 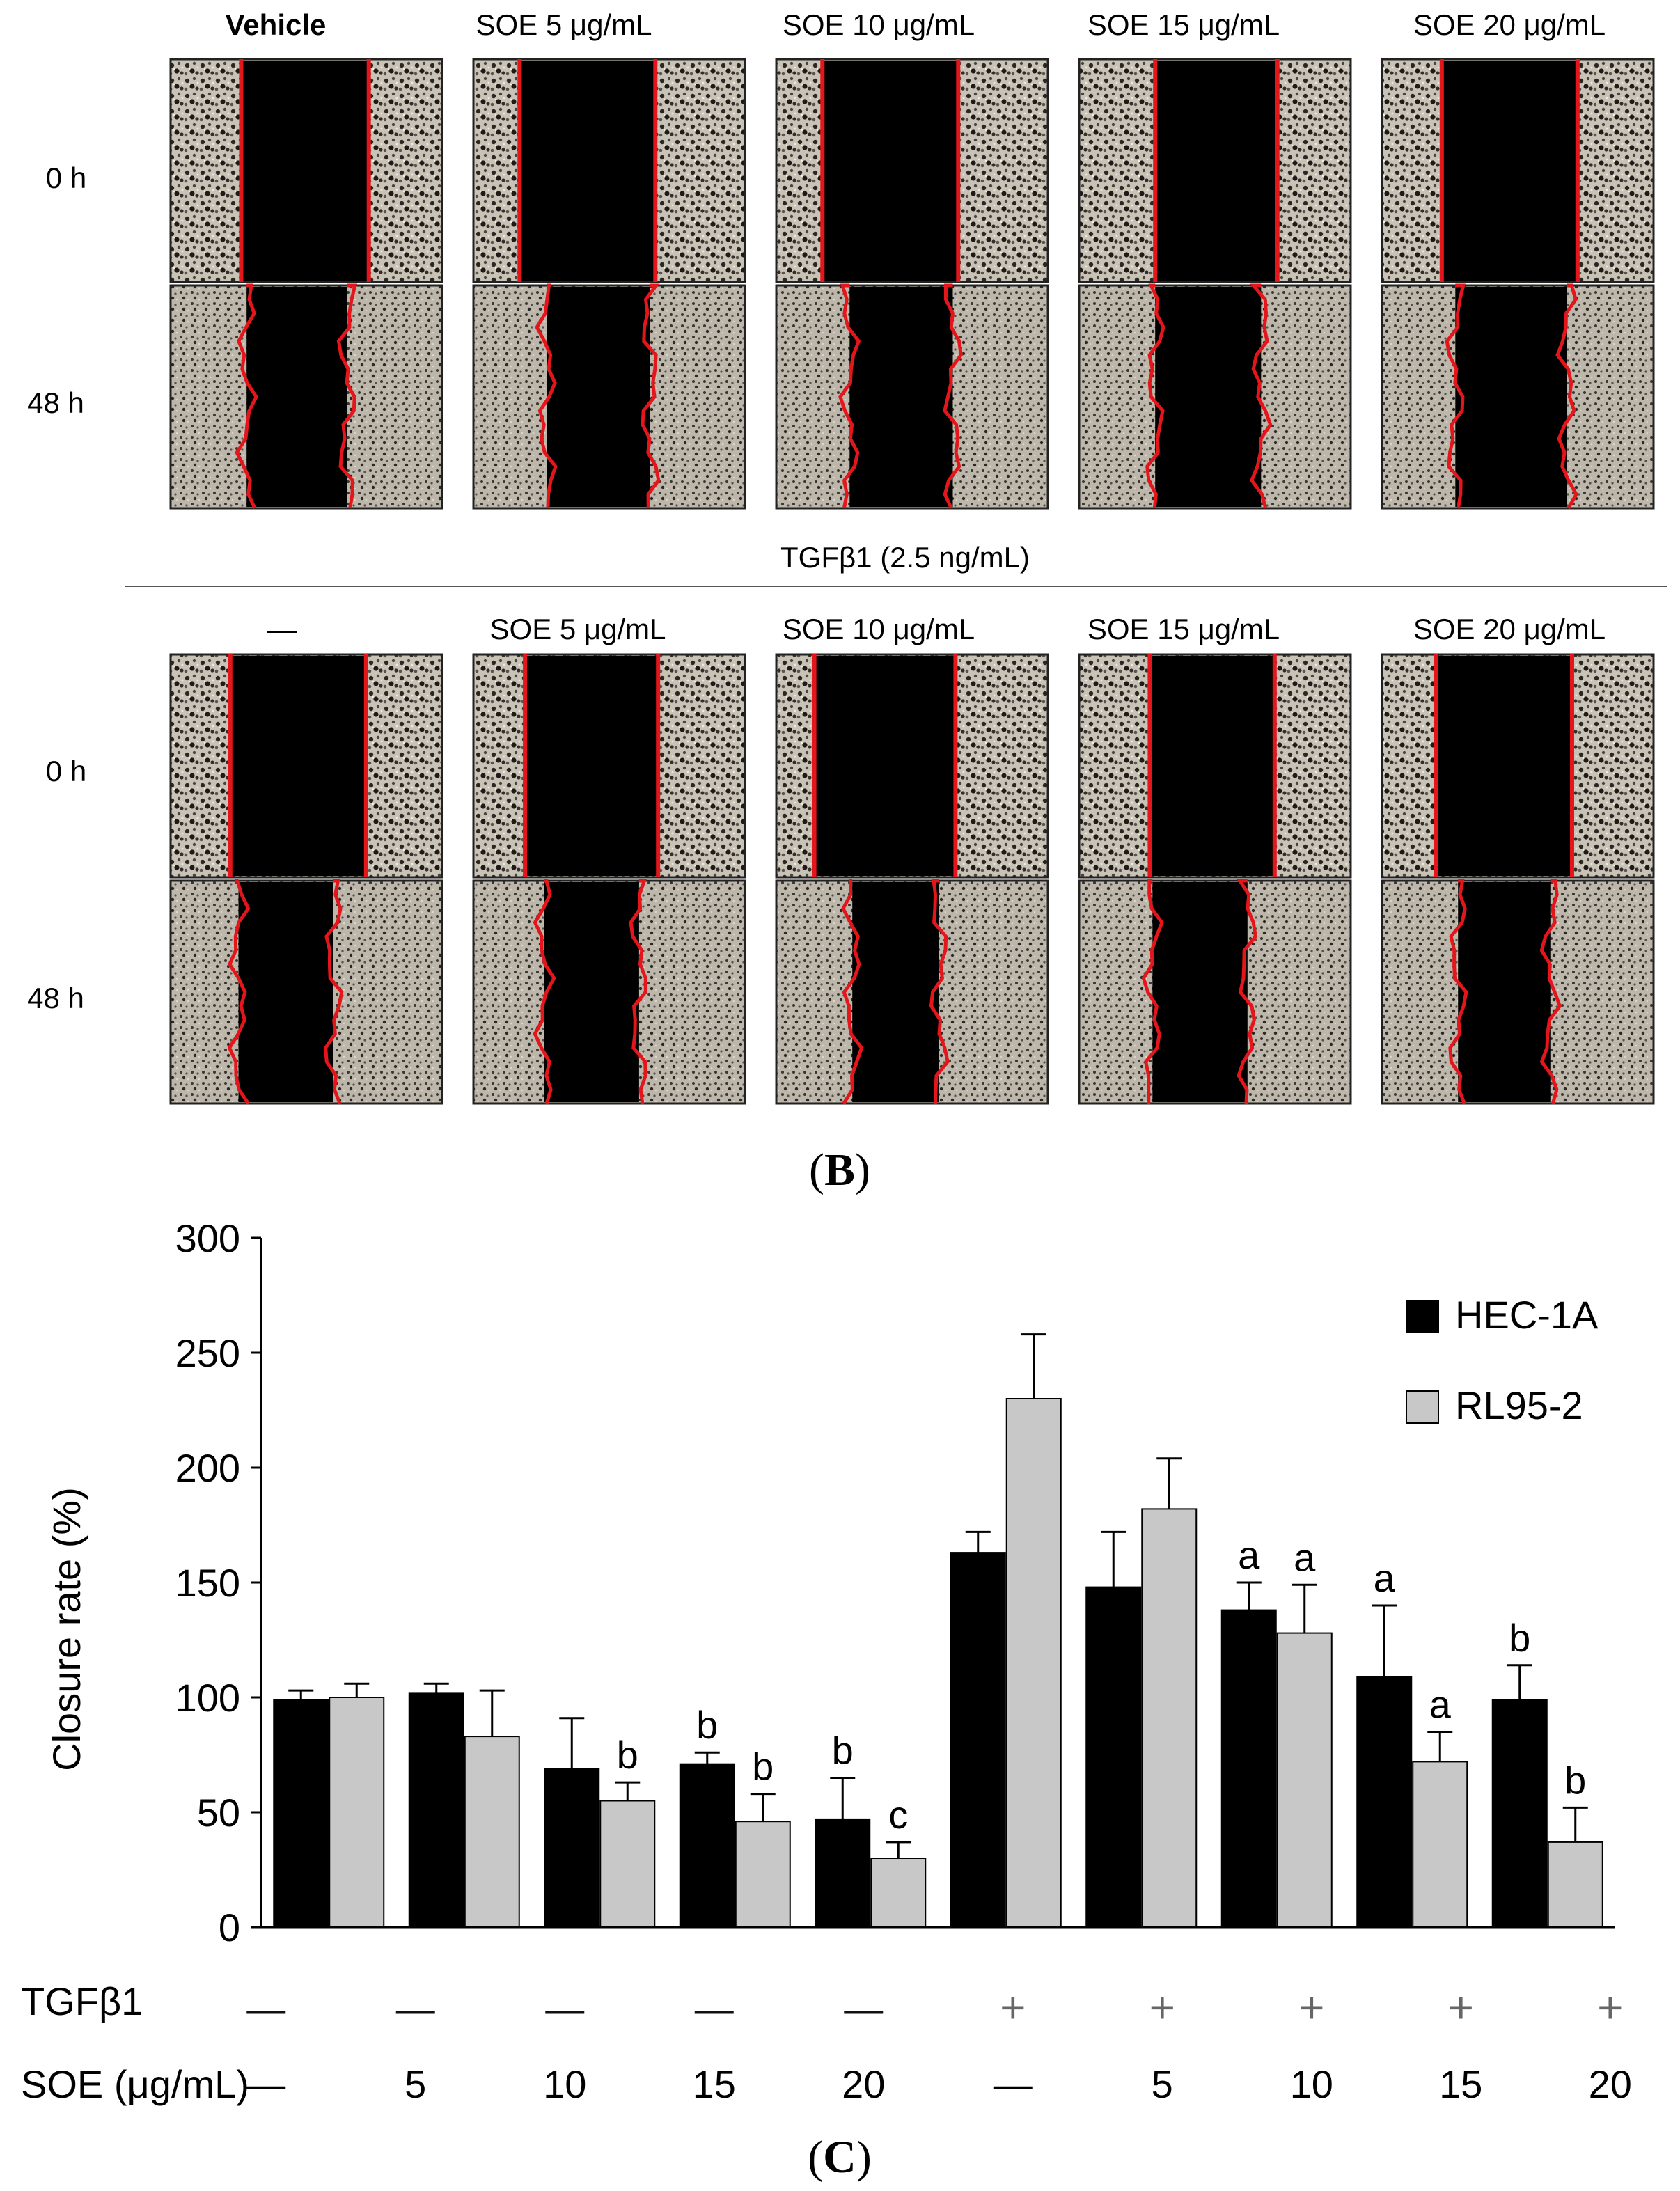 I want to click on tgfb1-cell-5: —, so click(x=863, y=2009).